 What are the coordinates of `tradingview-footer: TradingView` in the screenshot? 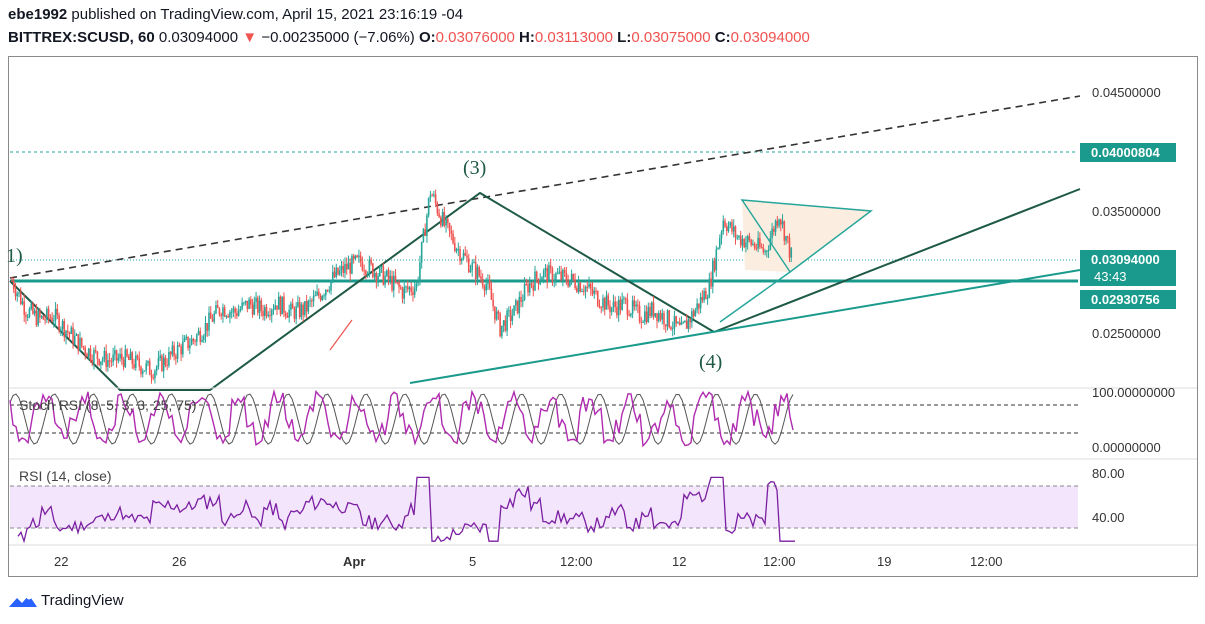 It's located at (66, 600).